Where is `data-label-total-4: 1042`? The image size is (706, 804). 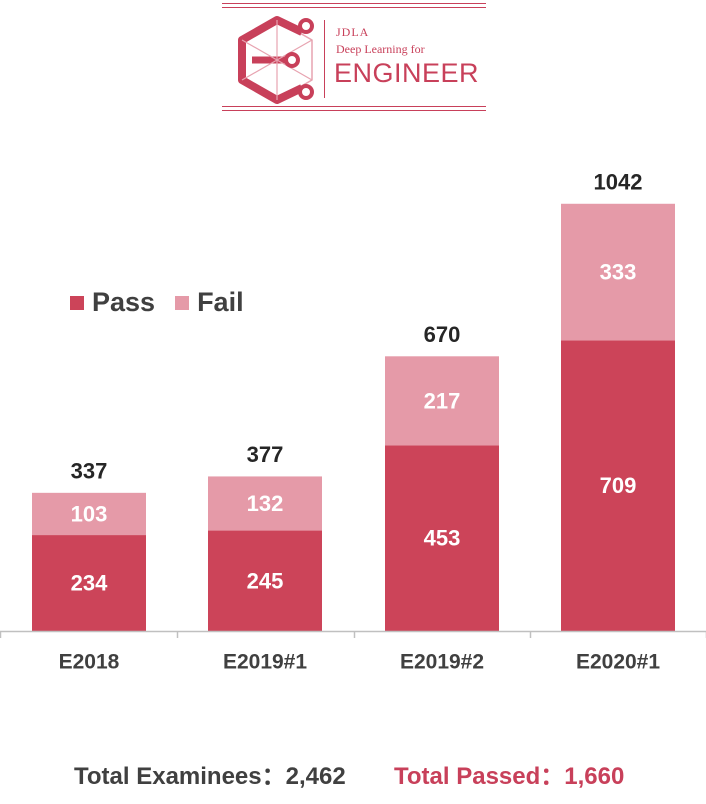 data-label-total-4: 1042 is located at coordinates (618, 181).